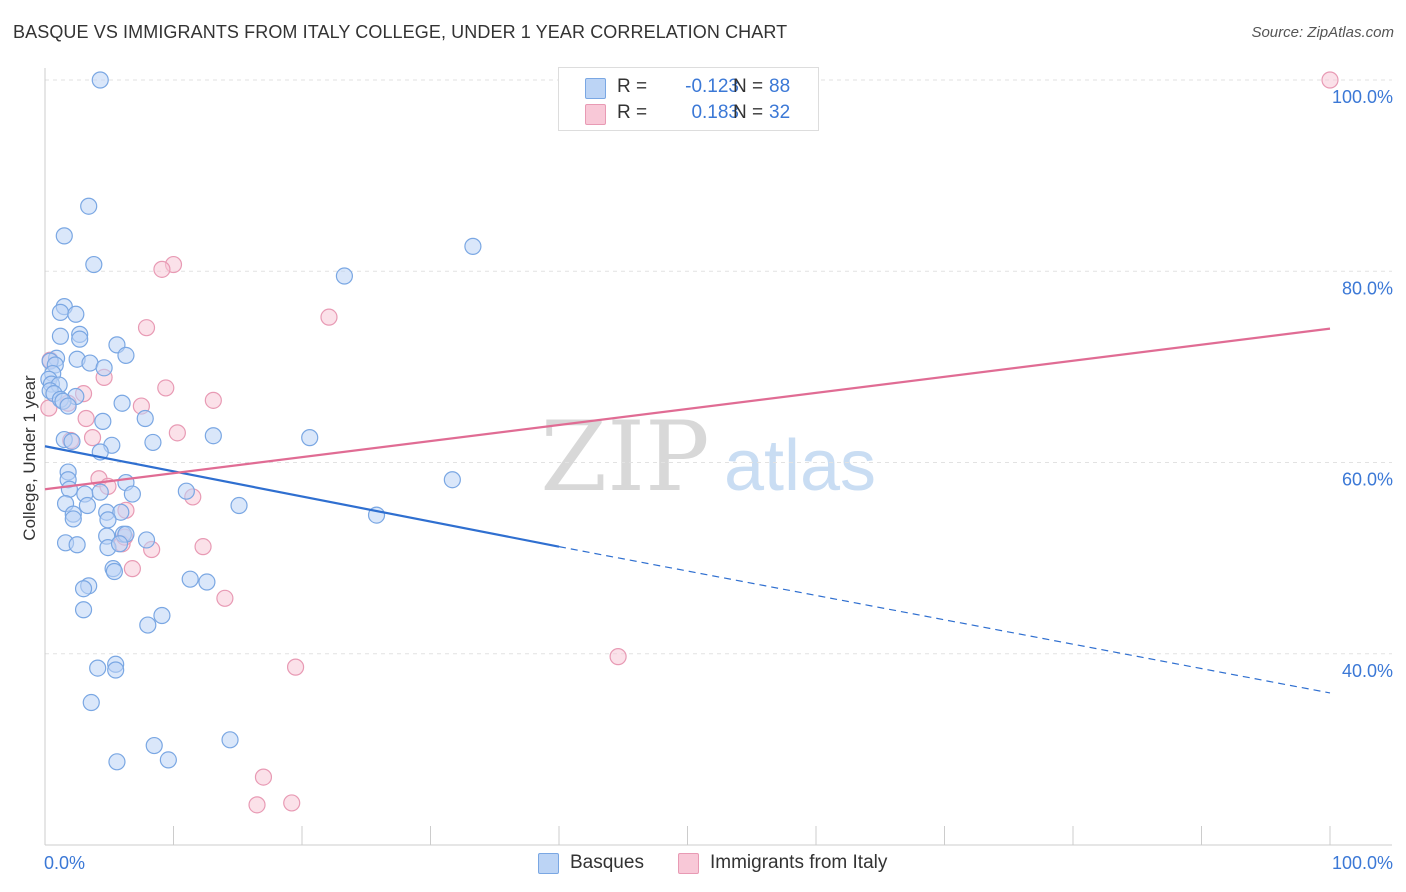 Image resolution: width=1406 pixels, height=892 pixels. I want to click on x-tick-label: 100.0%, so click(1362, 863).